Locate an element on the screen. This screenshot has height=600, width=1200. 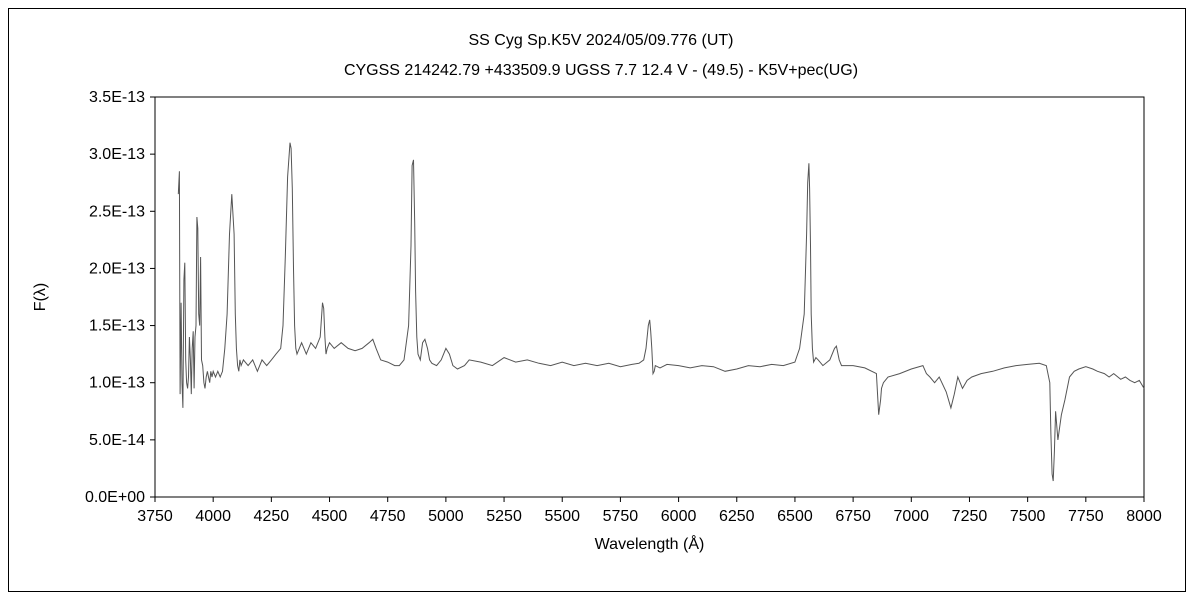
y-tick-label: 0.0E+00 is located at coordinates (115, 497).